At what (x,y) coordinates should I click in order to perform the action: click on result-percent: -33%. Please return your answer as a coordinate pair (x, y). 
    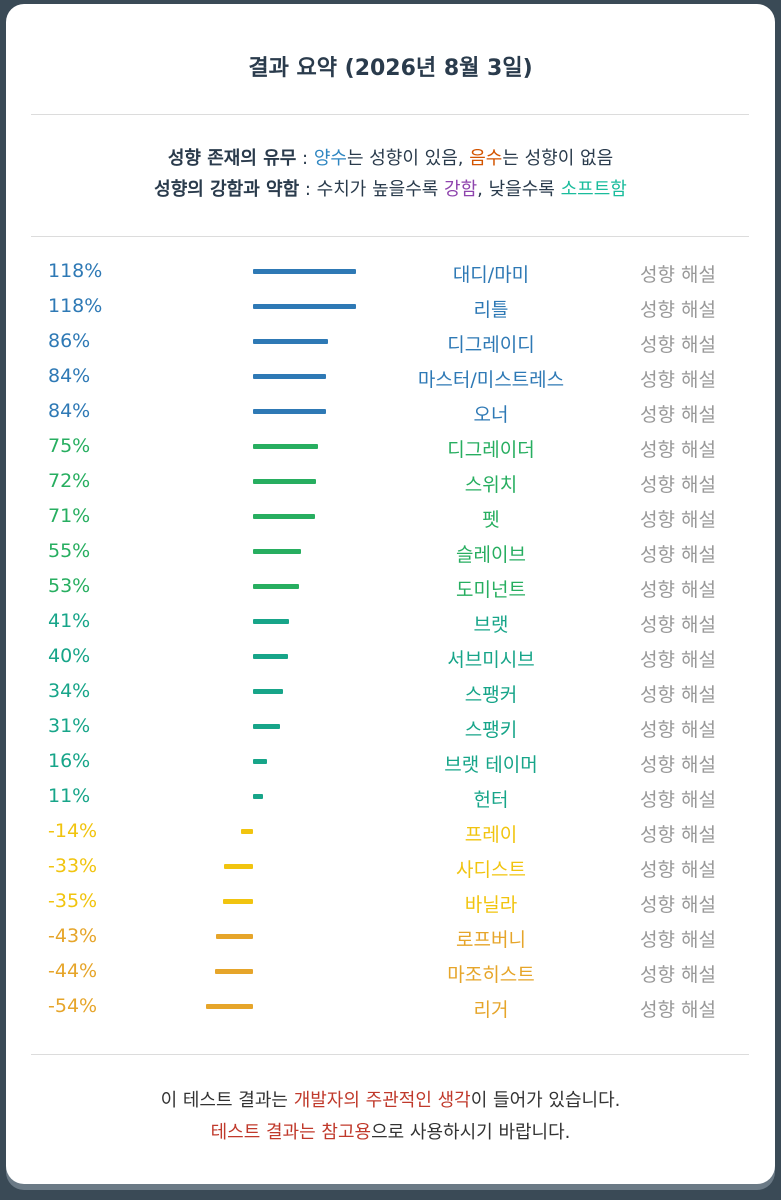
    Looking at the image, I should click on (73, 866).